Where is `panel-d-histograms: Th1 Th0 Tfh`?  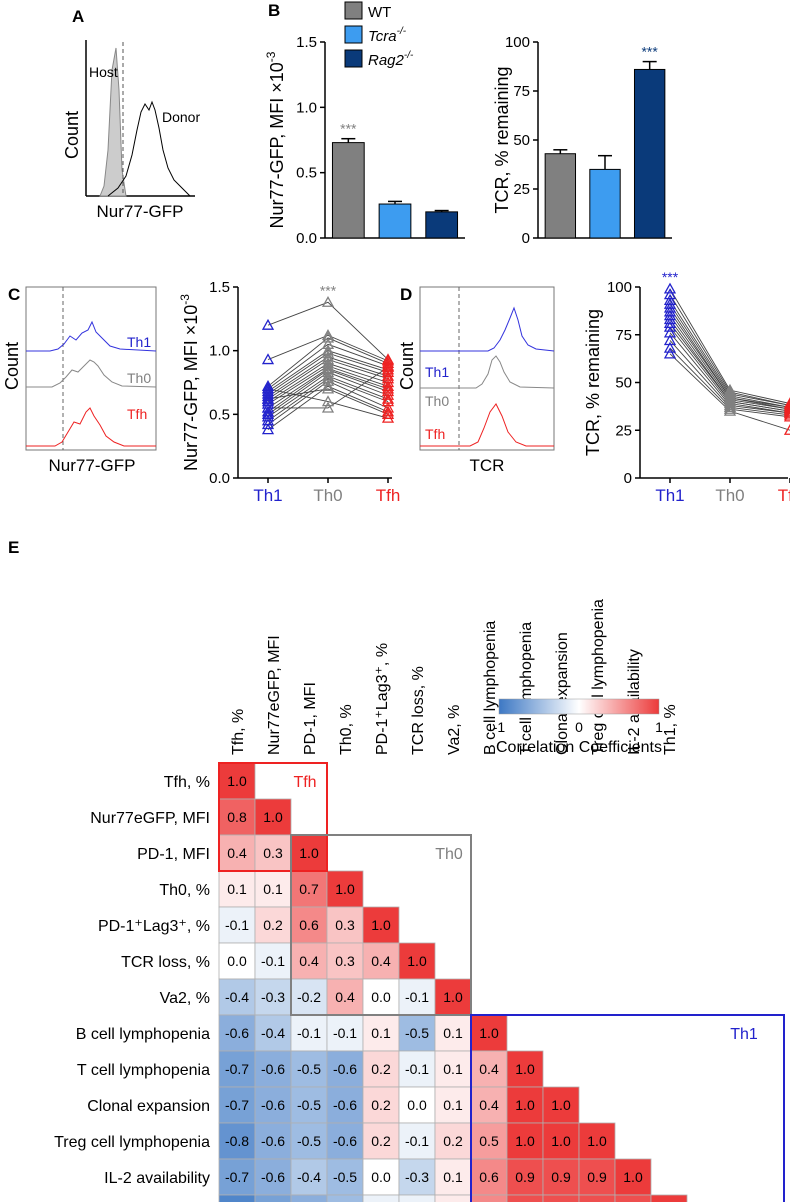
panel-d-histograms: Th1 Th0 Tfh is located at coordinates (487, 368).